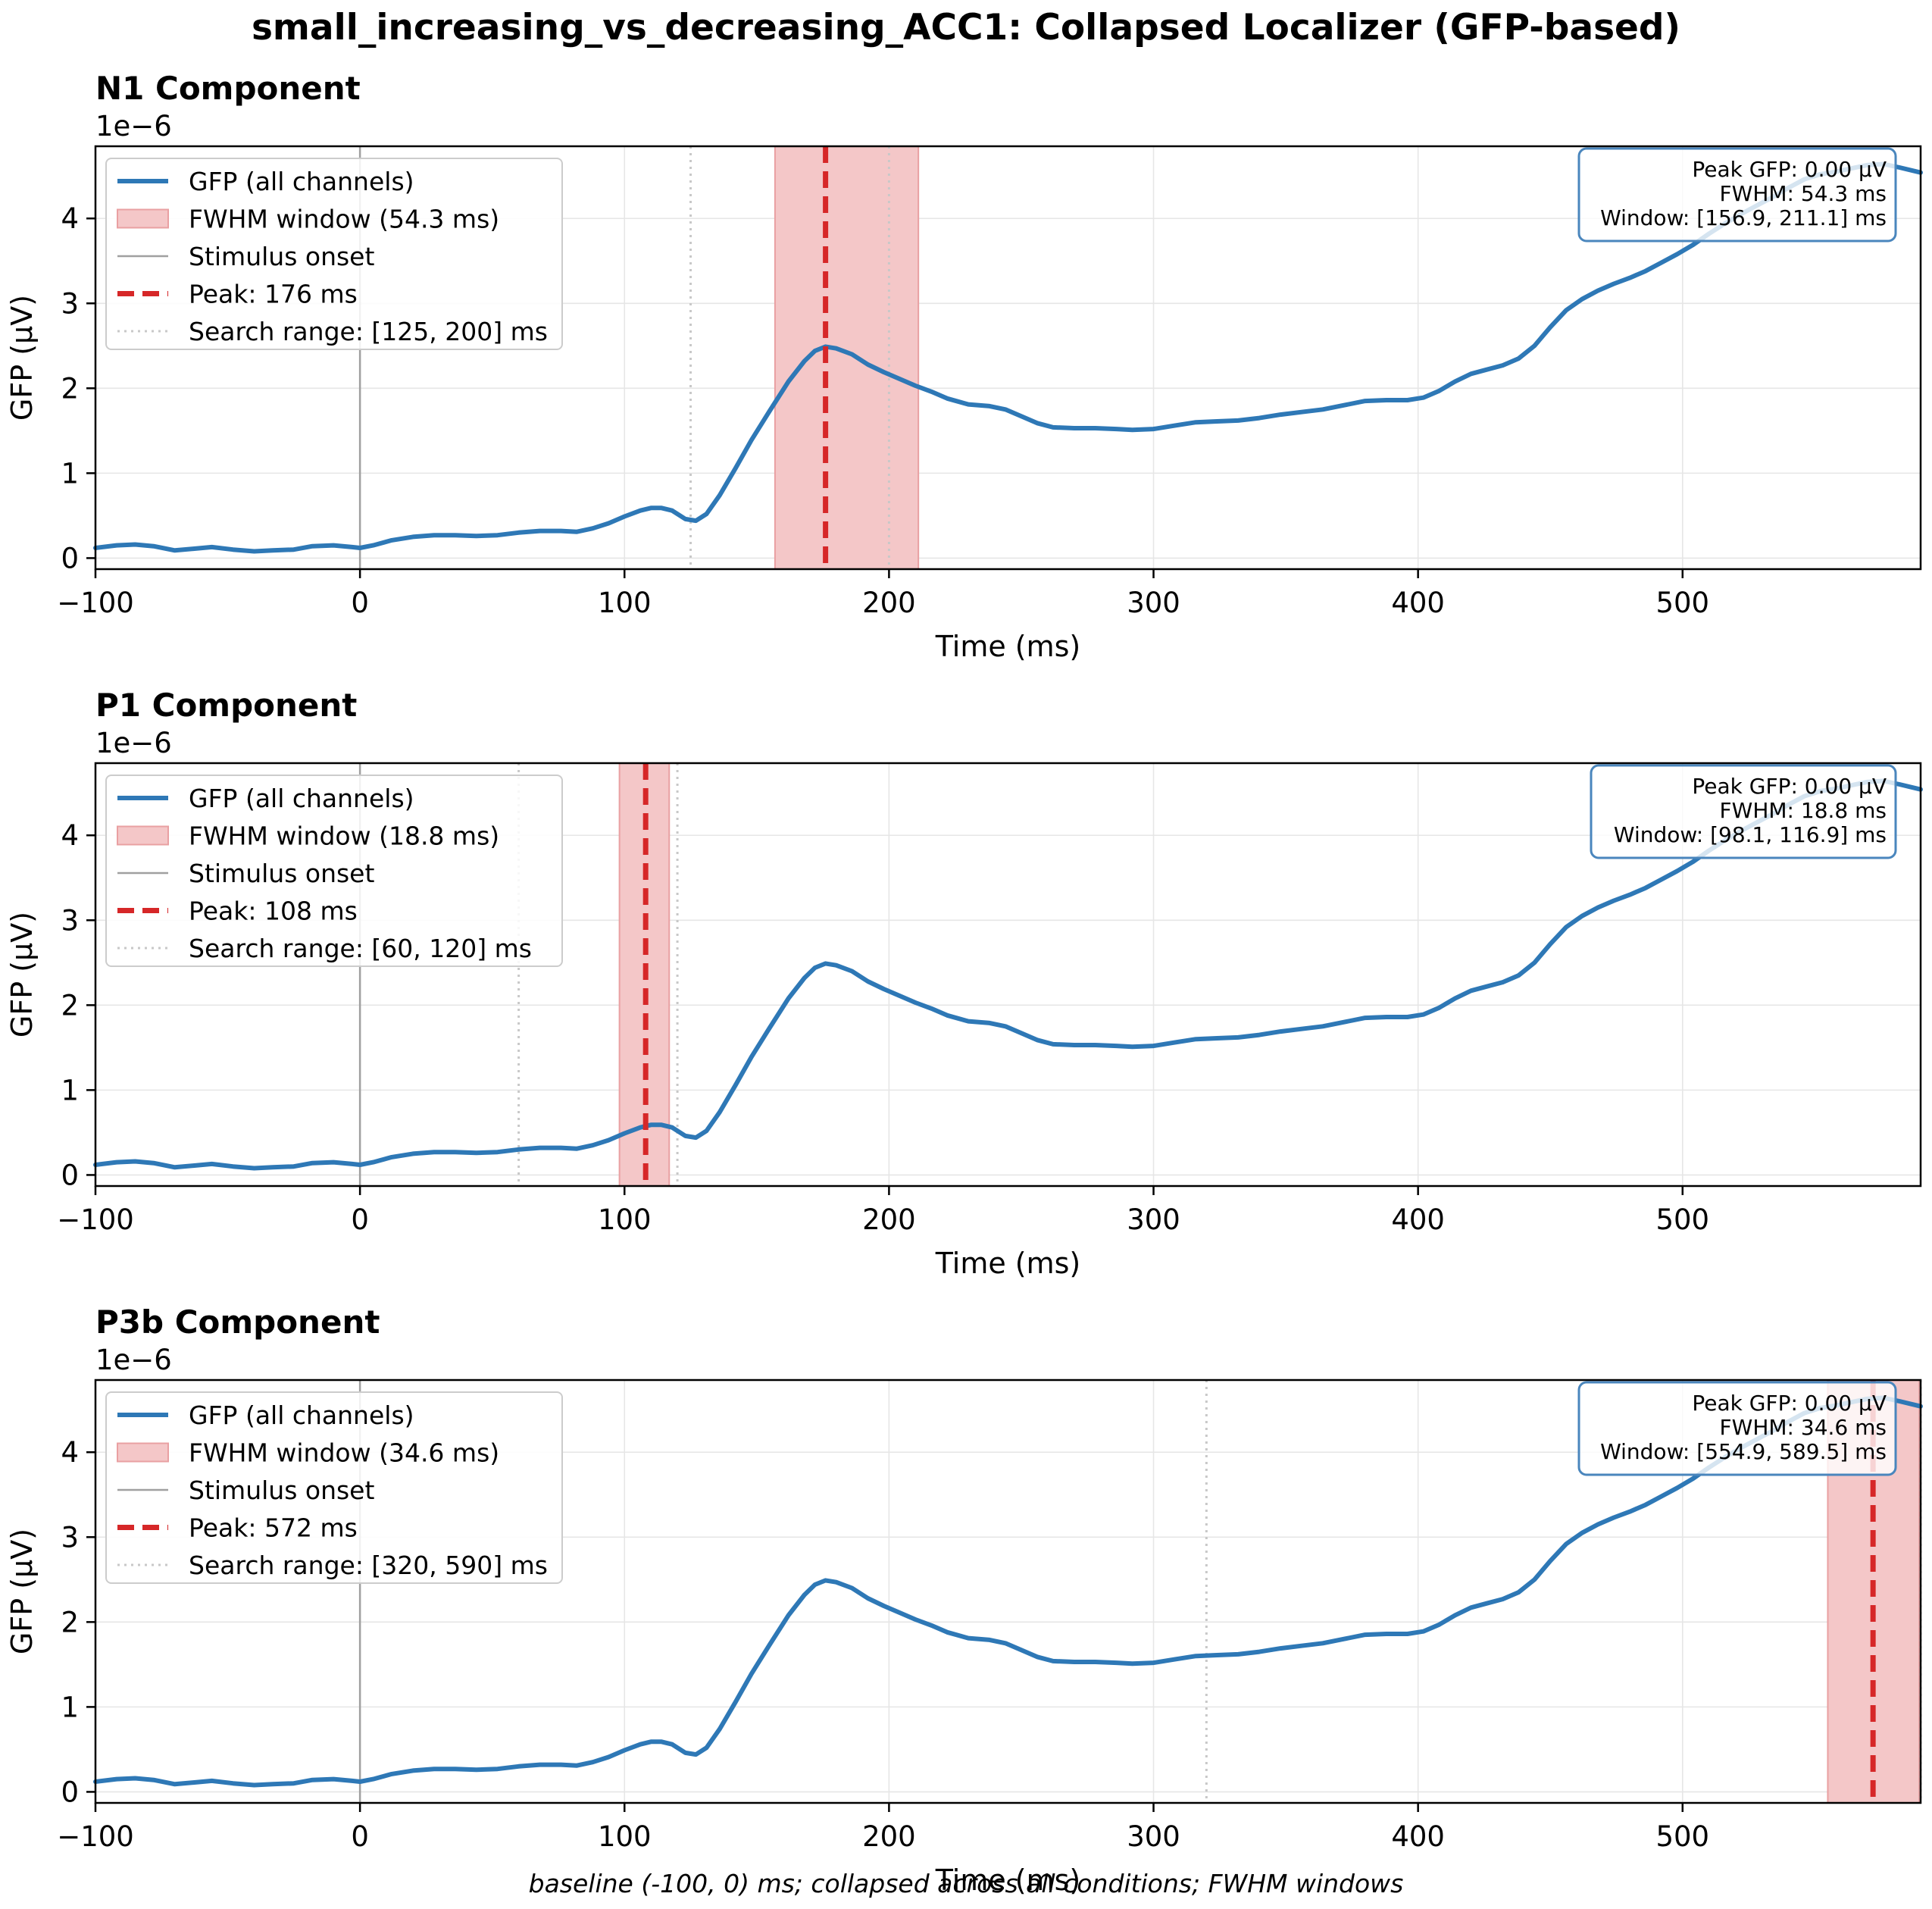 The image size is (1932, 1909). Describe the element at coordinates (1743, 1451) in the screenshot. I see `info-box-line: Window: [554.9, 589.5] ms` at that location.